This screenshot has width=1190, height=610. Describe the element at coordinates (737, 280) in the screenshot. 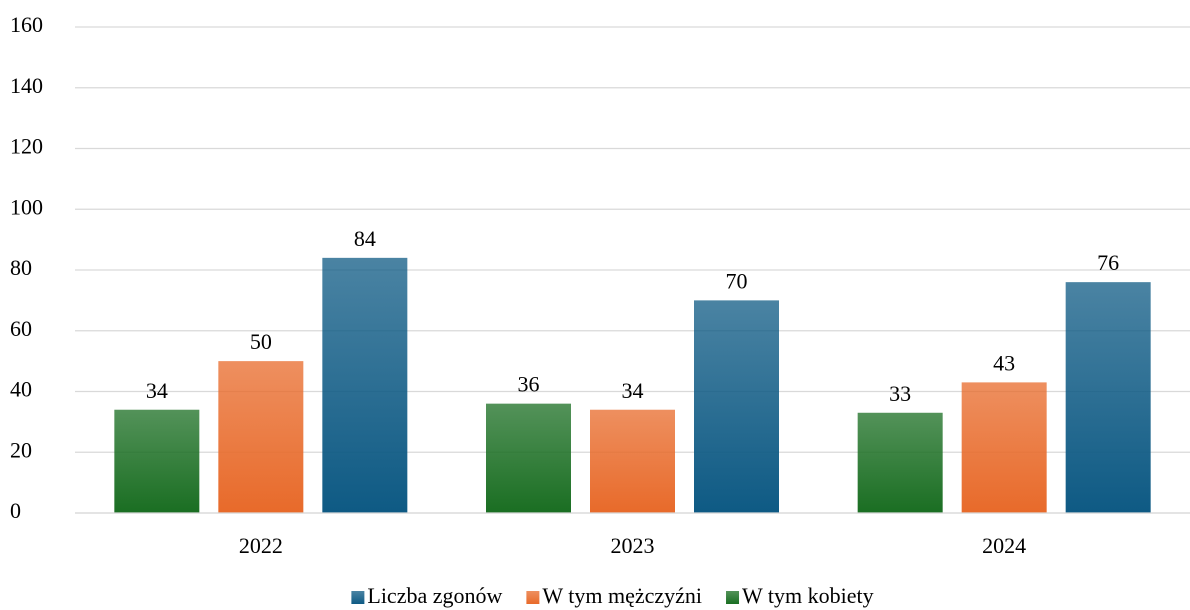

I see `data-label: 70` at that location.